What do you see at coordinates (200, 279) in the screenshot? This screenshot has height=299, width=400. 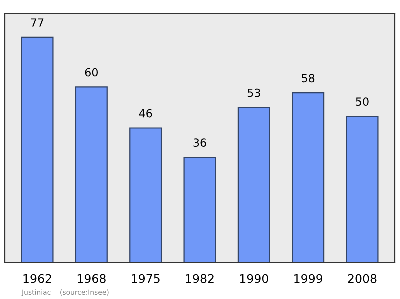 I see `x-tick-label: 1982` at bounding box center [200, 279].